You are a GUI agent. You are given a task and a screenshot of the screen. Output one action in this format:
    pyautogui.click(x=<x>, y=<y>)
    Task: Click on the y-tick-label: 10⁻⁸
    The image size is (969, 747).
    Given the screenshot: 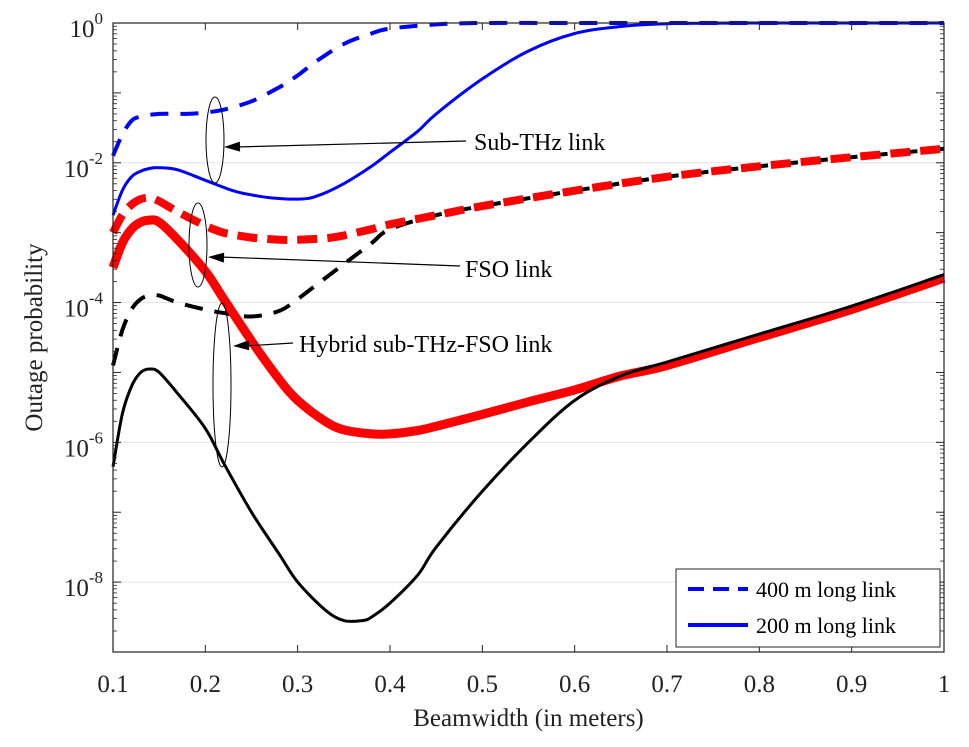 What is the action you would take?
    pyautogui.click(x=83, y=585)
    